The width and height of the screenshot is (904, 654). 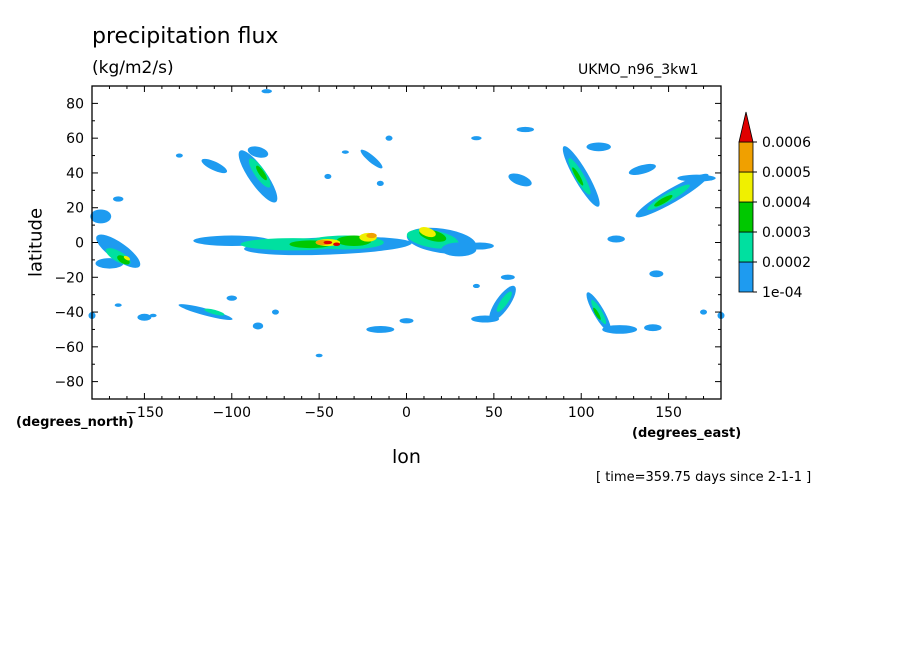 I want to click on y-tick-label: −20, so click(x=69, y=278).